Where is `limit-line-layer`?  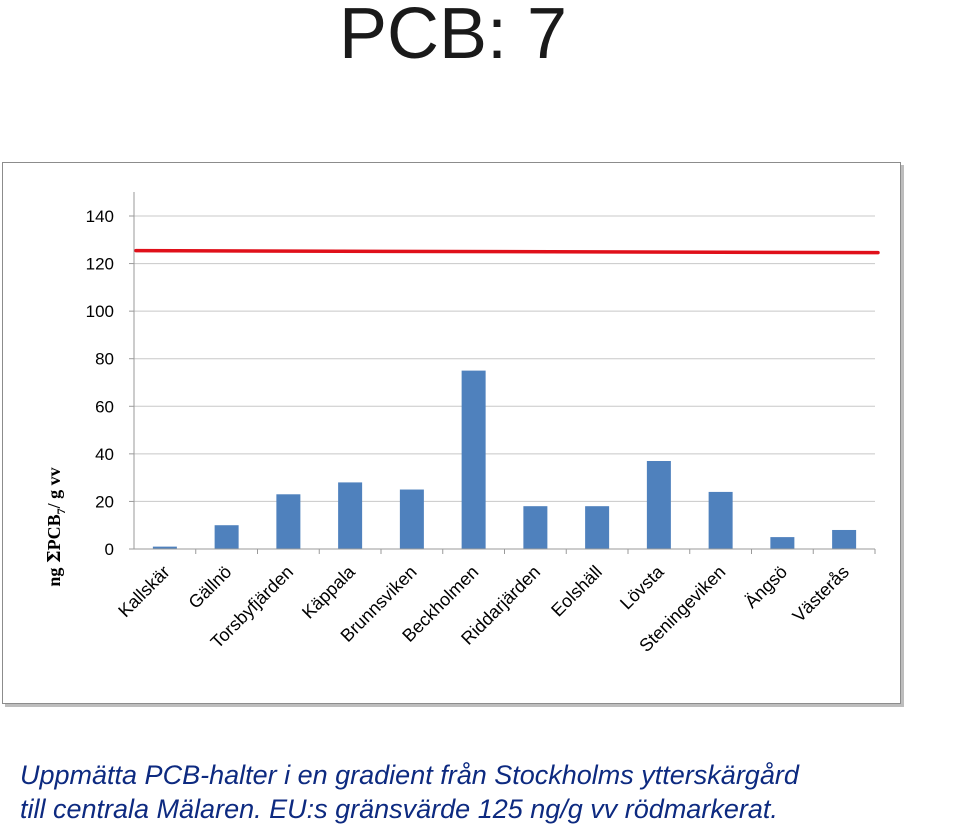 limit-line-layer is located at coordinates (507, 251).